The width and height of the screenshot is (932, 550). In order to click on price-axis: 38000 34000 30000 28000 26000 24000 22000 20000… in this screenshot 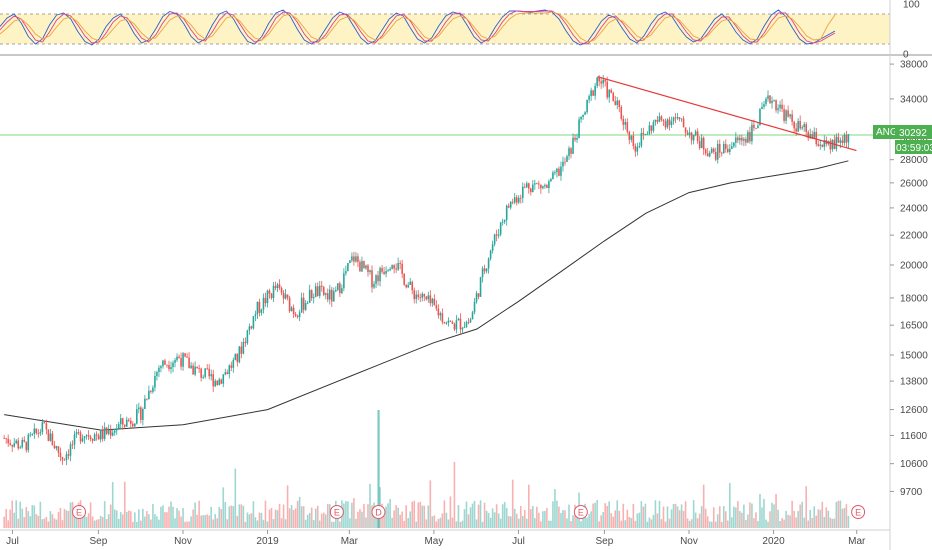, I will do `click(909, 279)`.